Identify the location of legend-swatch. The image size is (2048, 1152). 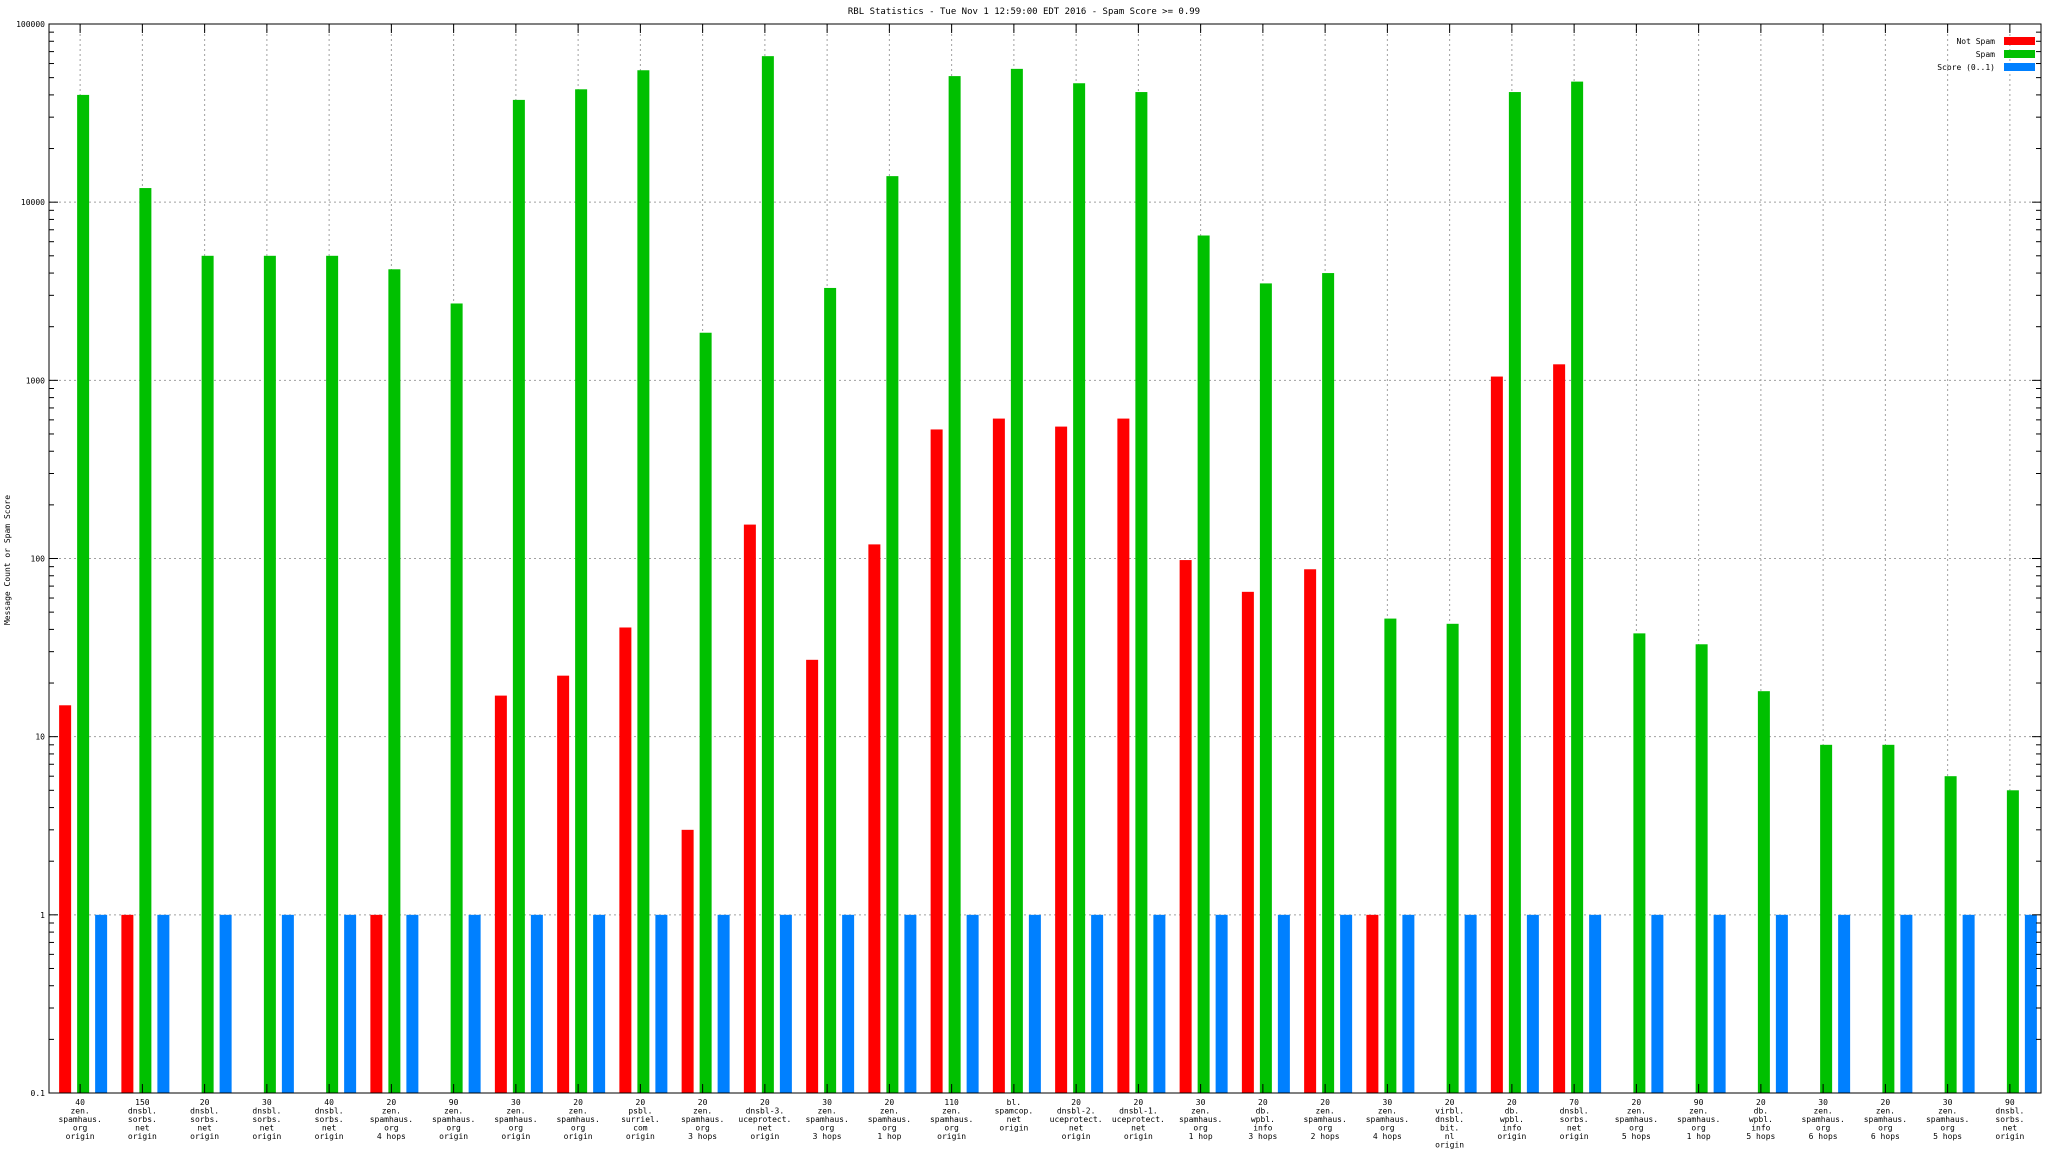
(2019, 41).